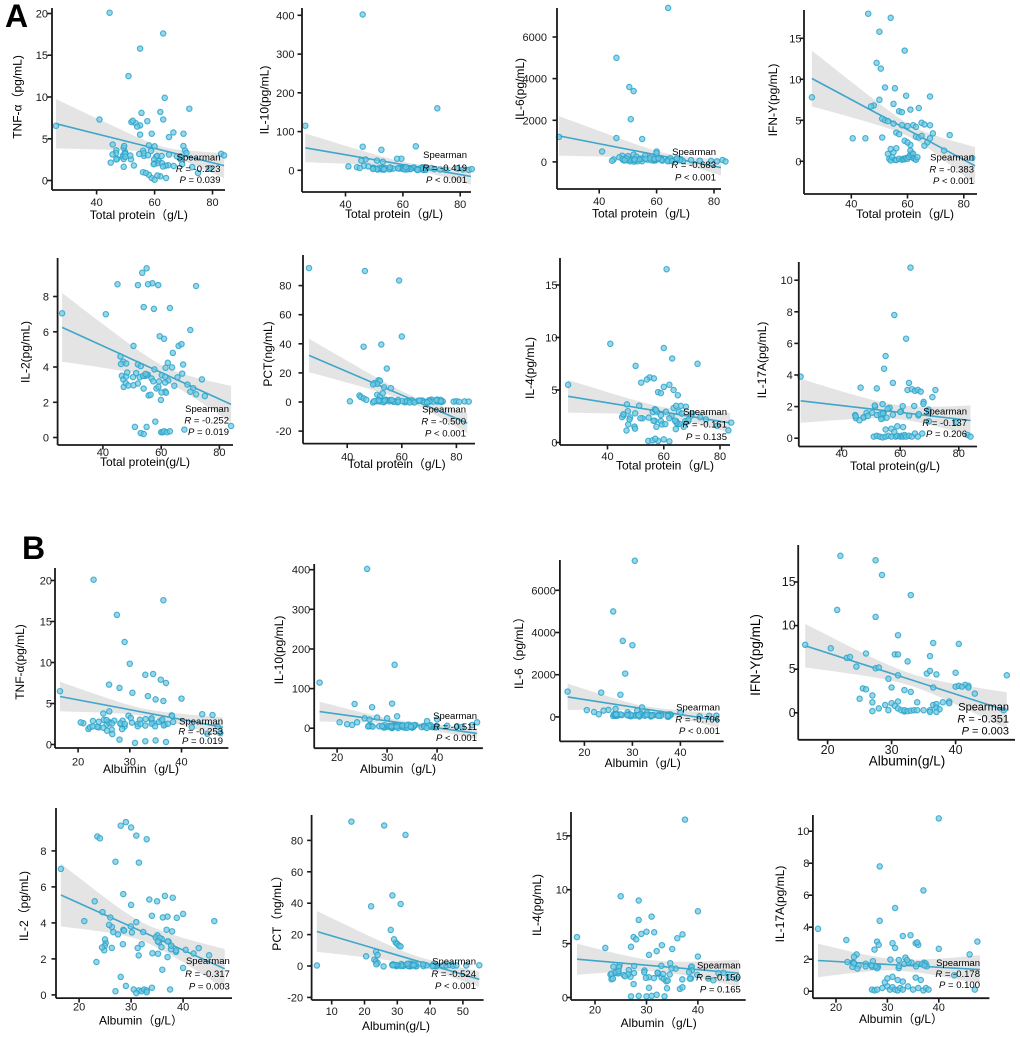 The width and height of the screenshot is (1020, 1037). What do you see at coordinates (443, 422) in the screenshot?
I see `svg-text: R = -0.500` at bounding box center [443, 422].